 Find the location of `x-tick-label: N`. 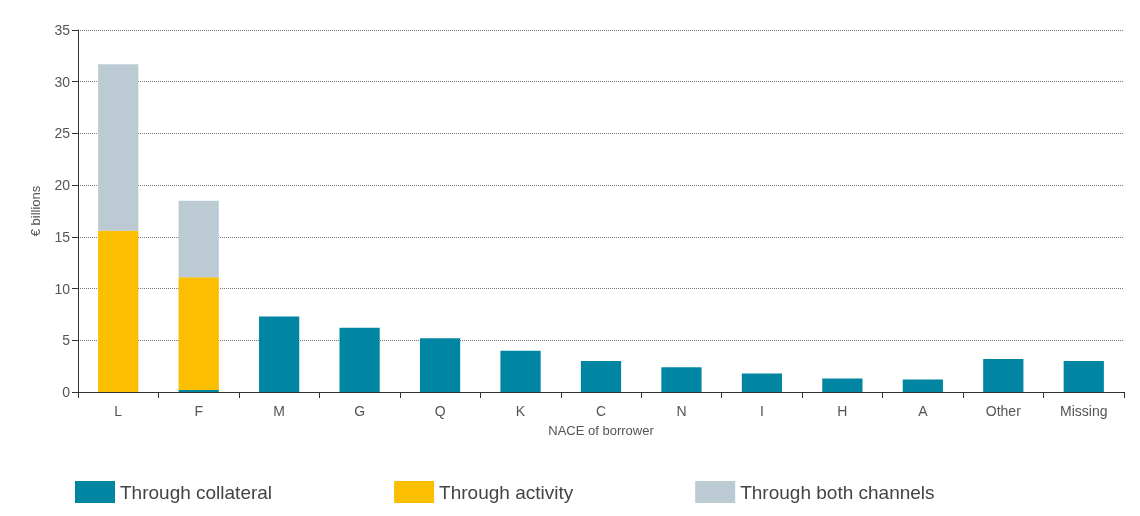

x-tick-label: N is located at coordinates (681, 411).